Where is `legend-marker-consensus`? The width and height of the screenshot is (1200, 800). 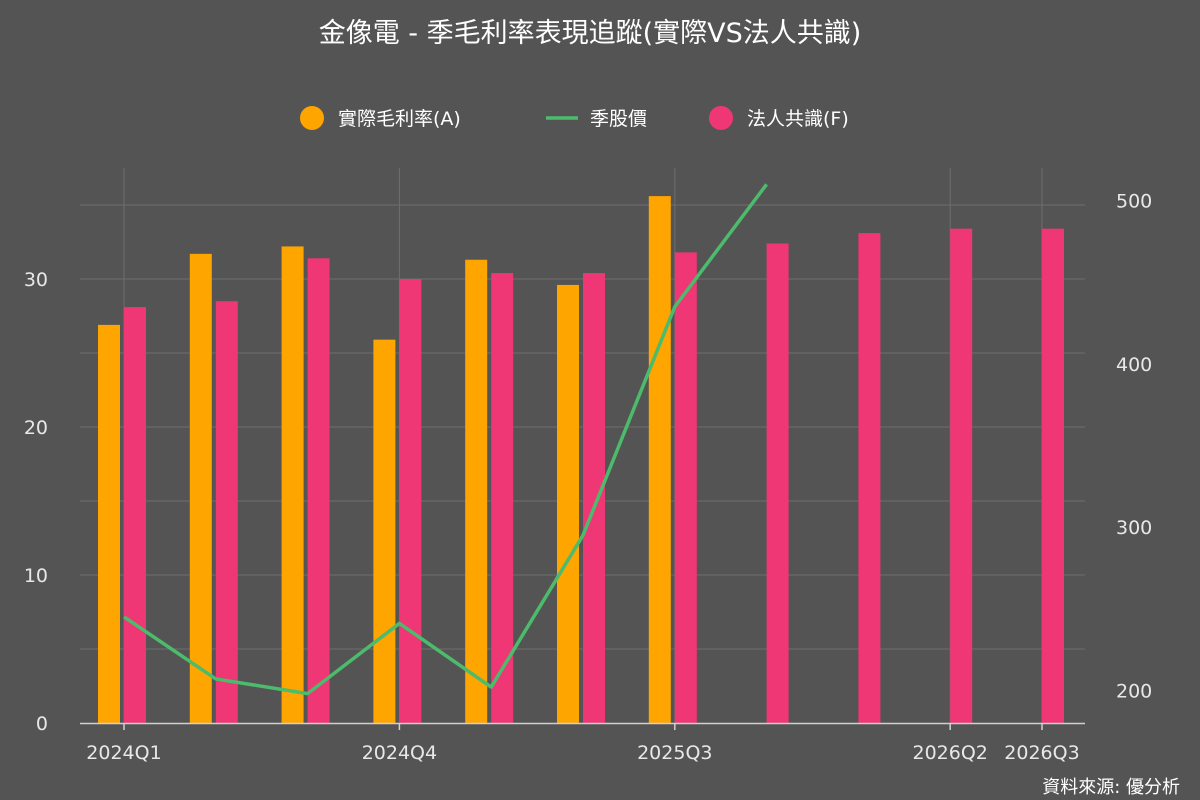 legend-marker-consensus is located at coordinates (721, 118).